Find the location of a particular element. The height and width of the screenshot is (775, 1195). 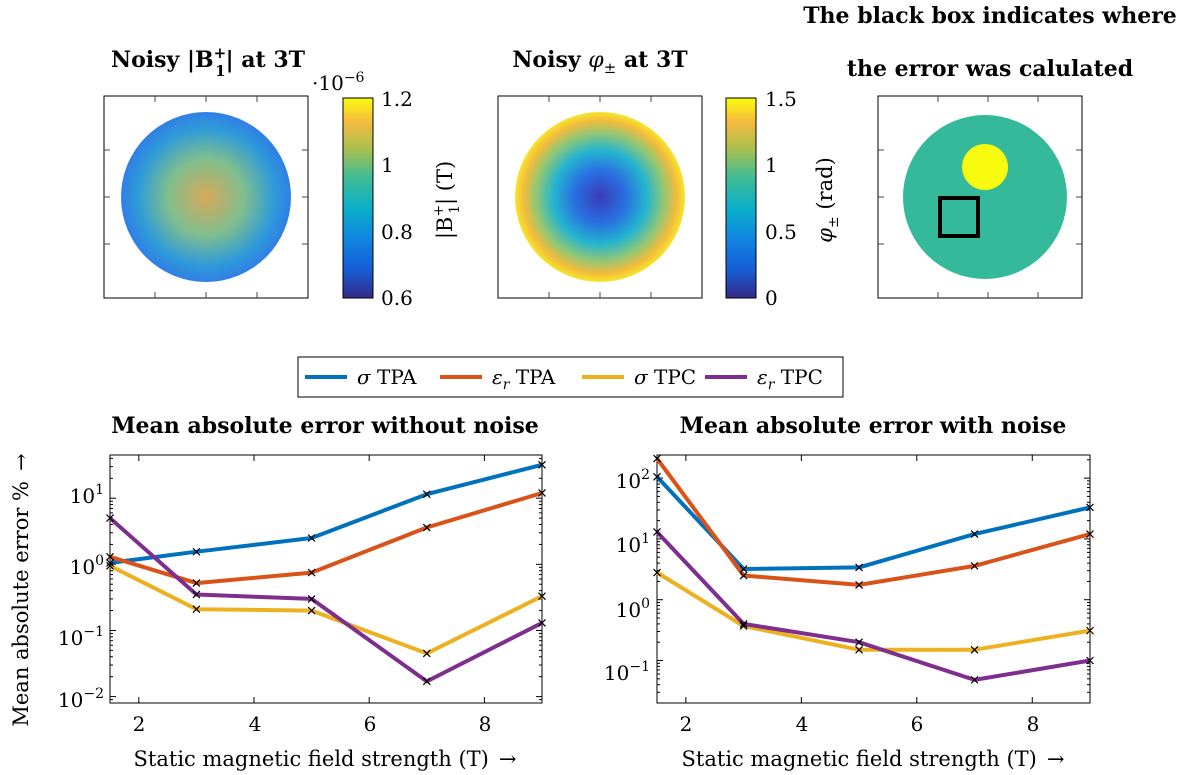

legend-box is located at coordinates (570, 377).